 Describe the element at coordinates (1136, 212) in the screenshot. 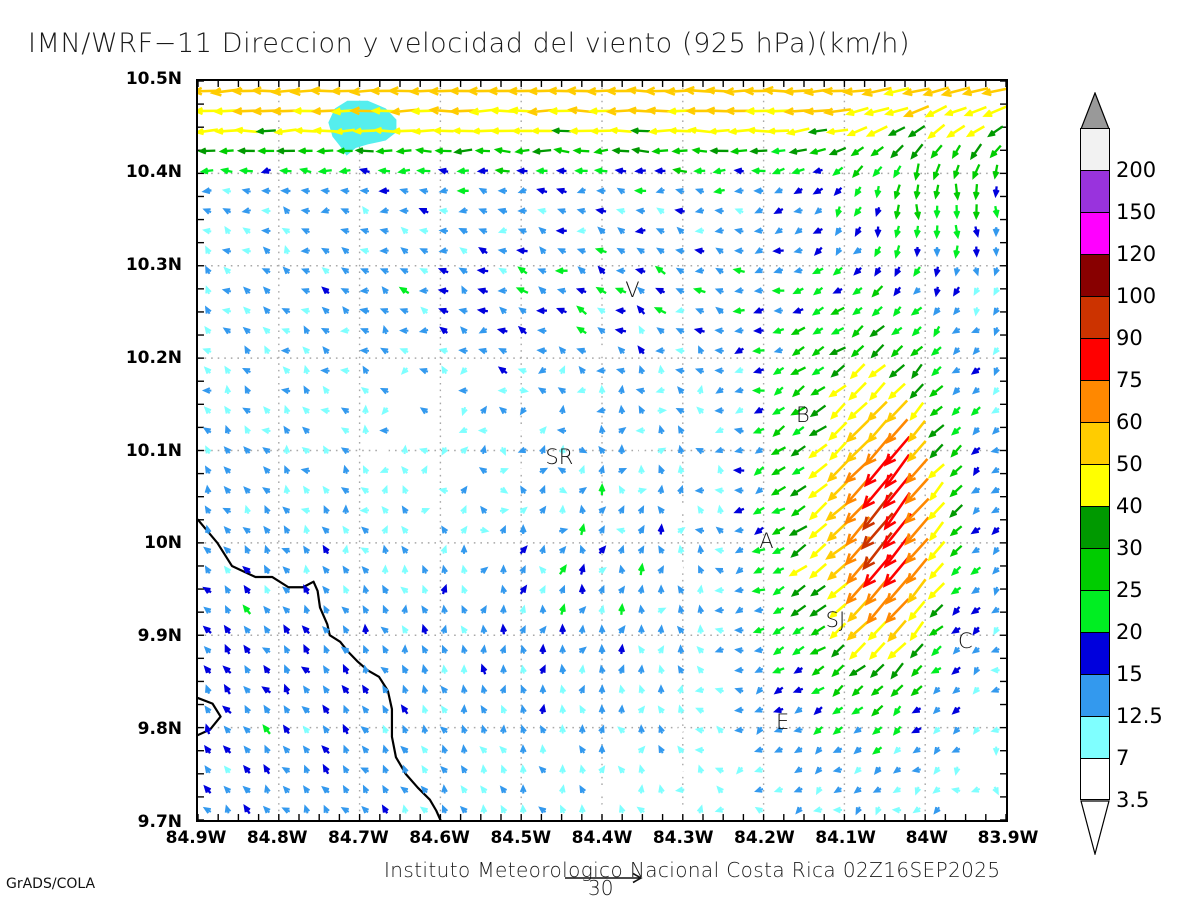

I see `colorbar-label-150: 150` at that location.